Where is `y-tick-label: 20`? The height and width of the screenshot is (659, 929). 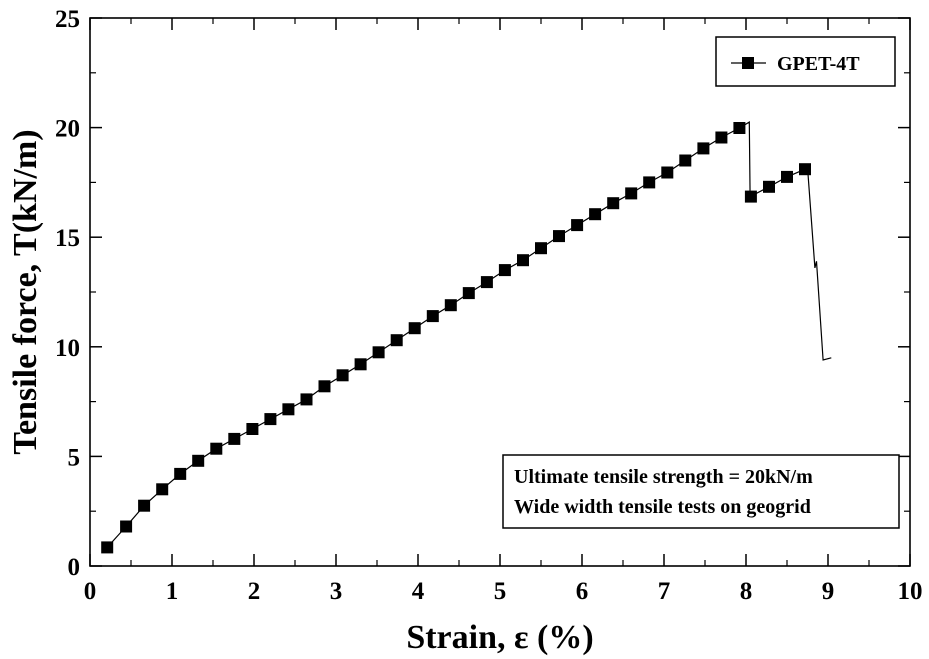 y-tick-label: 20 is located at coordinates (67, 129).